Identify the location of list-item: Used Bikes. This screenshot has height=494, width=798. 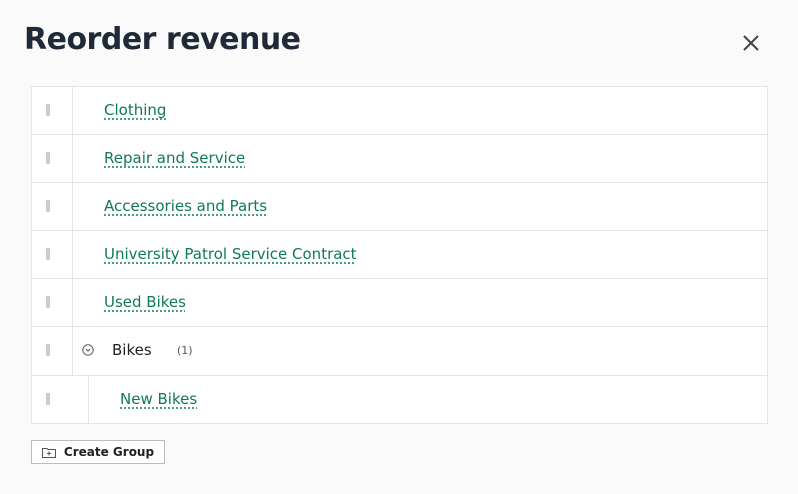
(399, 303).